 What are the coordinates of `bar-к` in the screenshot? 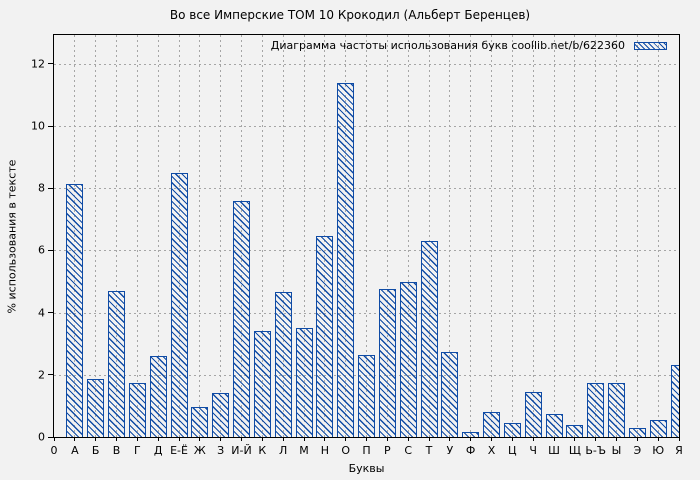 It's located at (262, 384).